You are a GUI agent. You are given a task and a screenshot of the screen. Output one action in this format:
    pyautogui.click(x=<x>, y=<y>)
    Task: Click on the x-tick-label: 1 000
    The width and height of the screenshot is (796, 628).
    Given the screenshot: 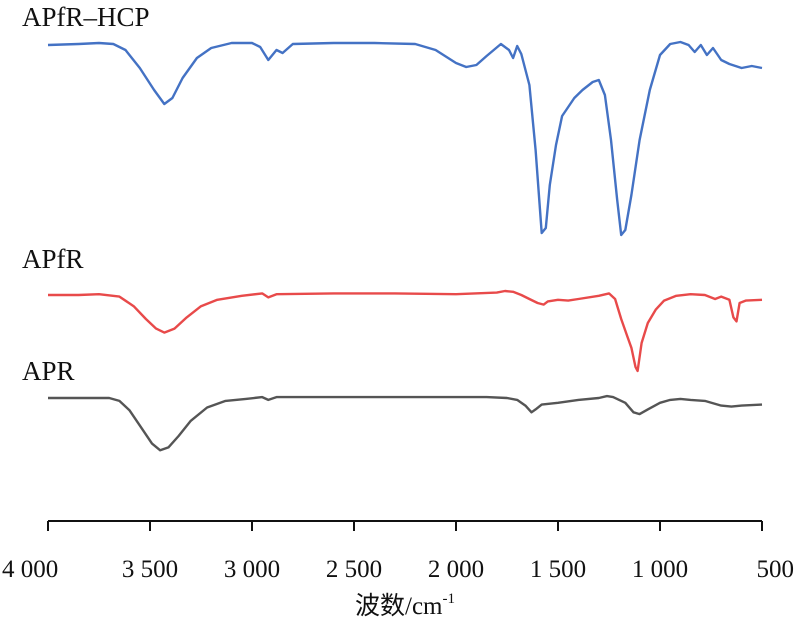 What is the action you would take?
    pyautogui.click(x=660, y=569)
    